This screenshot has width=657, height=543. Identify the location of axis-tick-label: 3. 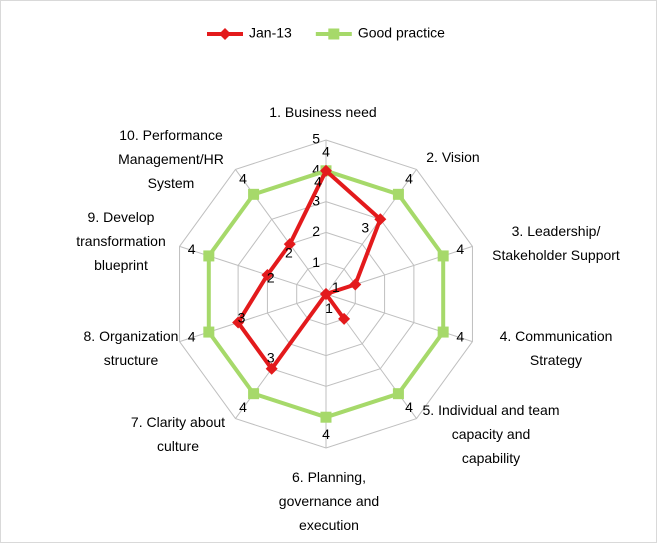
(316, 200).